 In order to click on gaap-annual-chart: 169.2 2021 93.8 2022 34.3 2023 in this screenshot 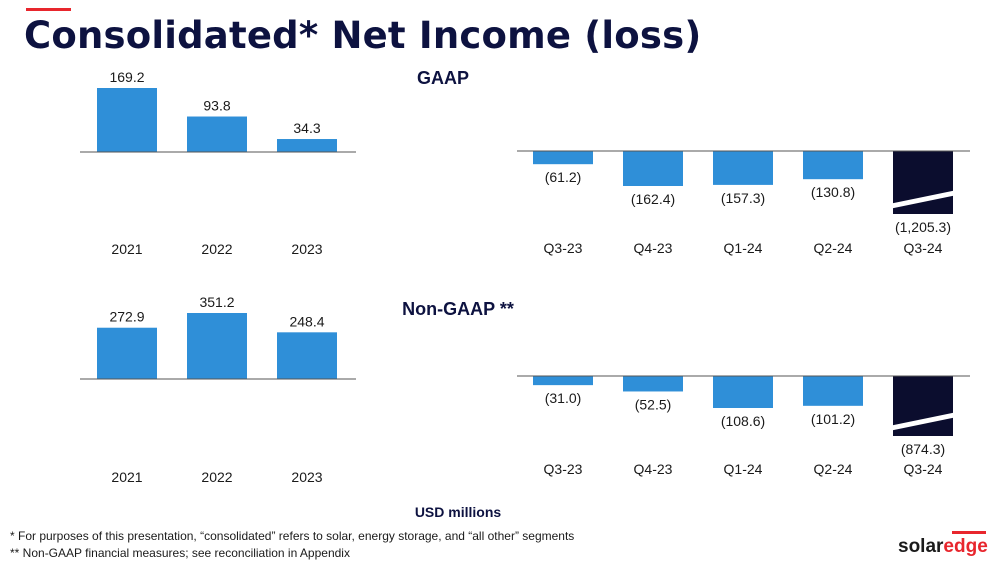, I will do `click(218, 163)`.